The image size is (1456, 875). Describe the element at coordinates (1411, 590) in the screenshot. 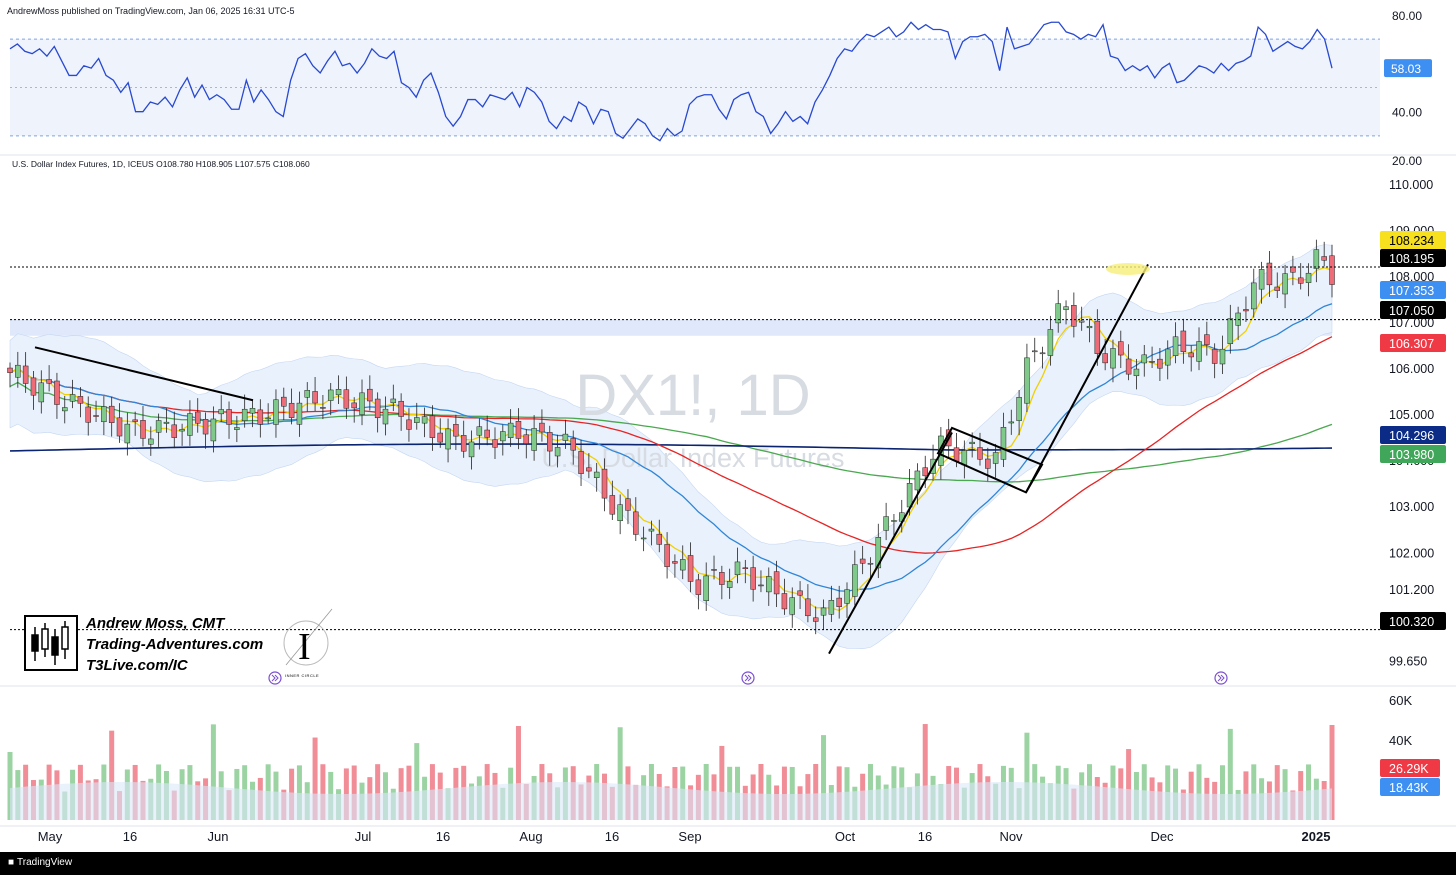

I see `price-tick-label: 101.200` at that location.